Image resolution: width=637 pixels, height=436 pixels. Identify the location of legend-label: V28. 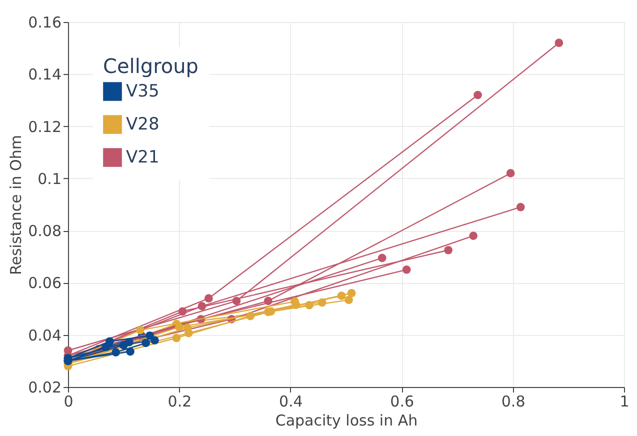
(143, 124).